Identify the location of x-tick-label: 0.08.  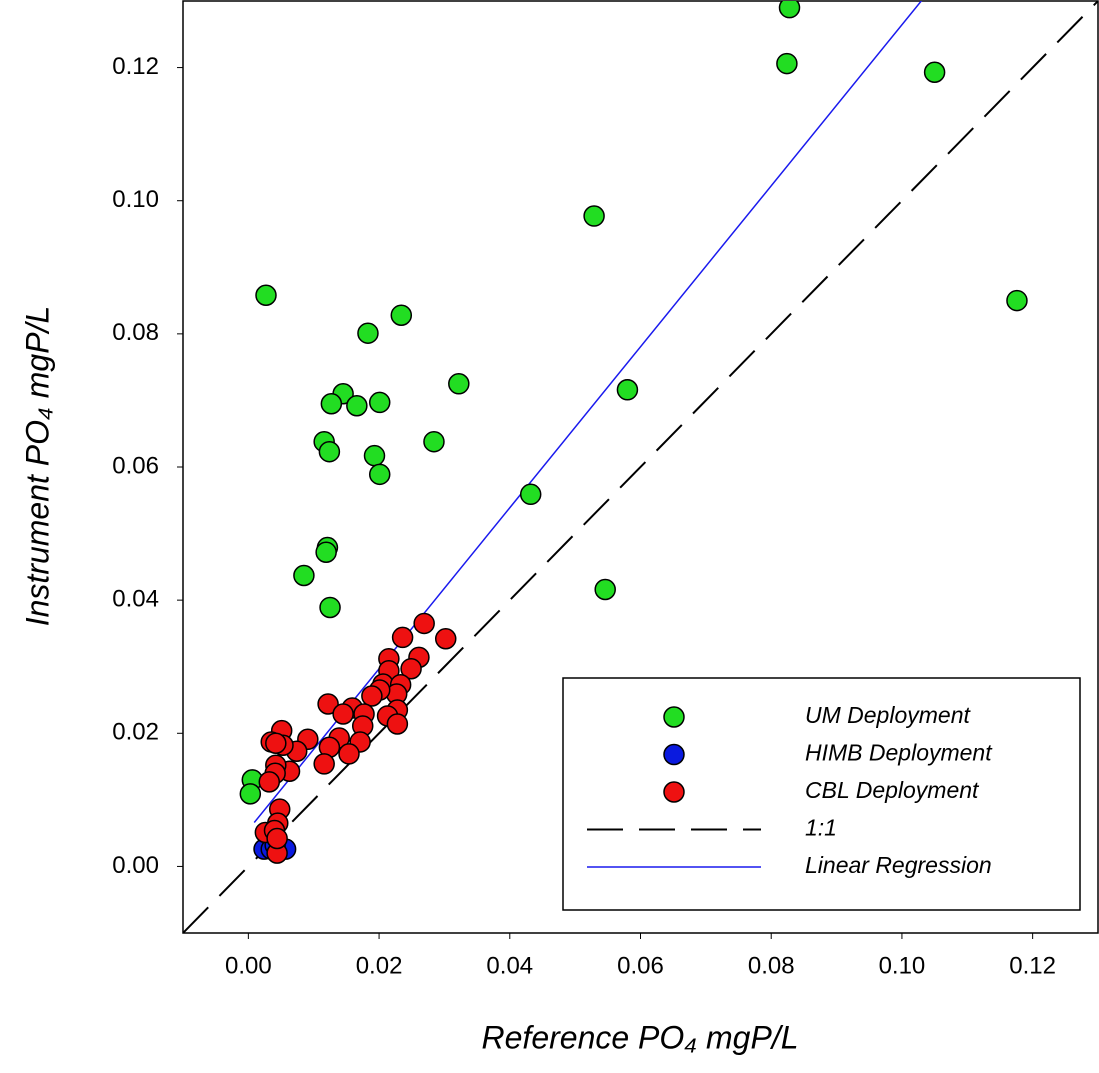
(771, 965).